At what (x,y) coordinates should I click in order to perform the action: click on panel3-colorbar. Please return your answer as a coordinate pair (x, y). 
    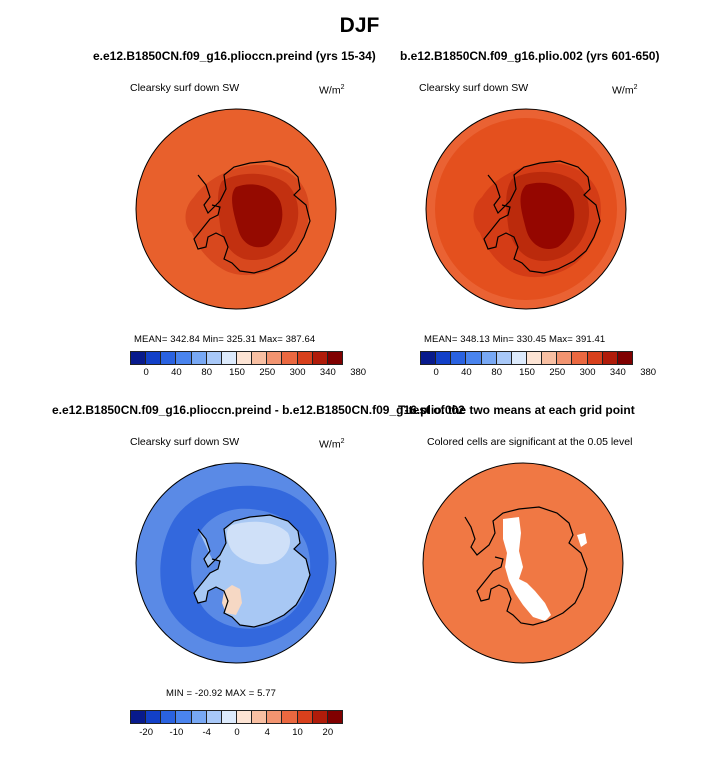
    Looking at the image, I should click on (236, 717).